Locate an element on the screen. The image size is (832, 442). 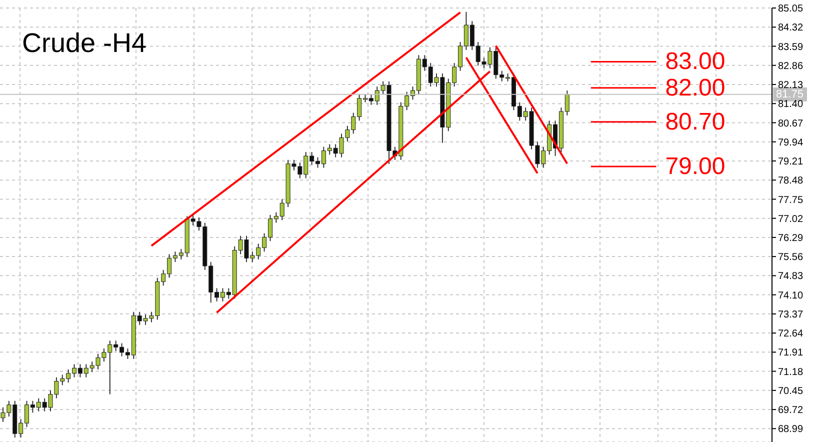
y-tick-label: 74.83 is located at coordinates (791, 276).